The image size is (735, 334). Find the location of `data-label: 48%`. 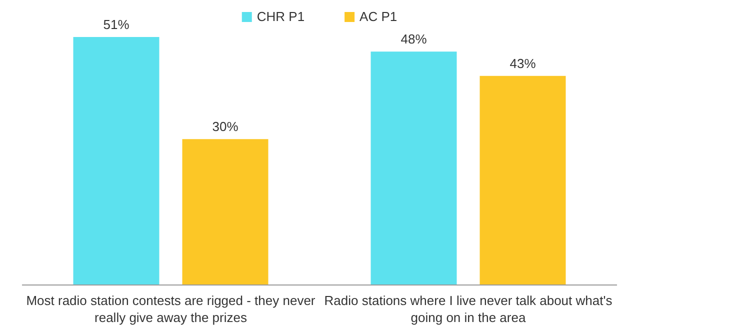

data-label: 48% is located at coordinates (414, 39).